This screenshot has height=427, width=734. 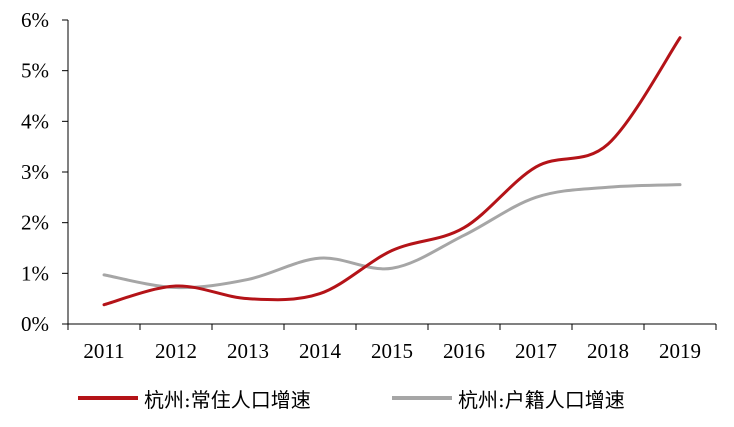 I want to click on x-tick-label: 2012, so click(x=176, y=351).